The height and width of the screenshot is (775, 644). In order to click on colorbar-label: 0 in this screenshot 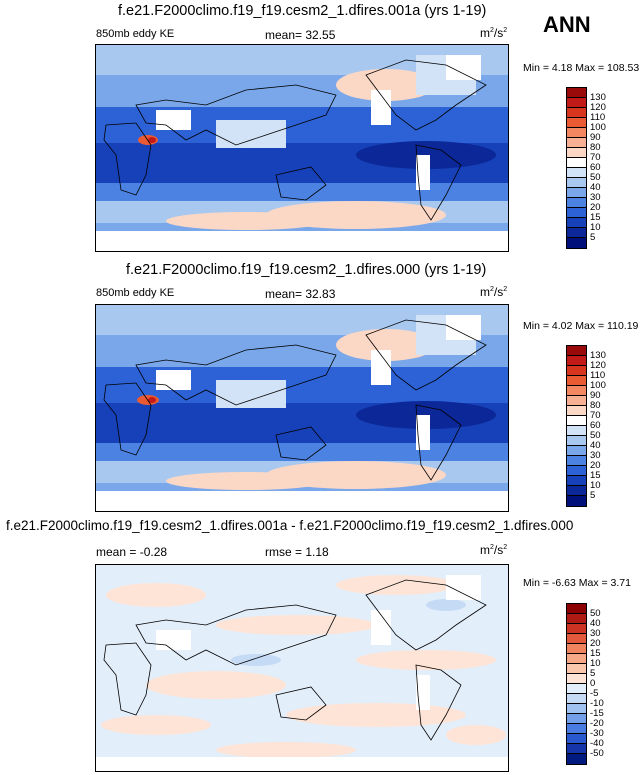, I will do `click(593, 683)`.